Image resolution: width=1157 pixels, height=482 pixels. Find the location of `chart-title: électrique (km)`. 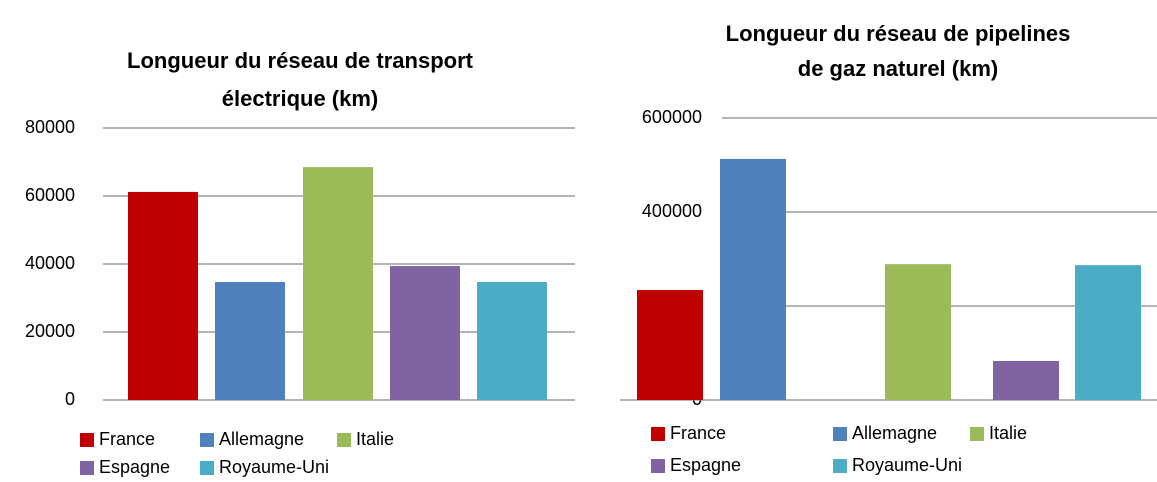

chart-title: électrique (km) is located at coordinates (300, 98).